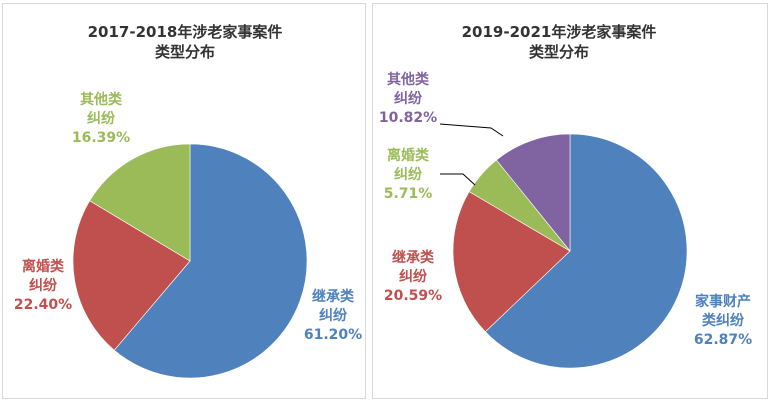 This screenshot has height=407, width=772. Describe the element at coordinates (185, 32) in the screenshot. I see `chart-title-line-1: 2017-2018年涉老家事案件` at that location.